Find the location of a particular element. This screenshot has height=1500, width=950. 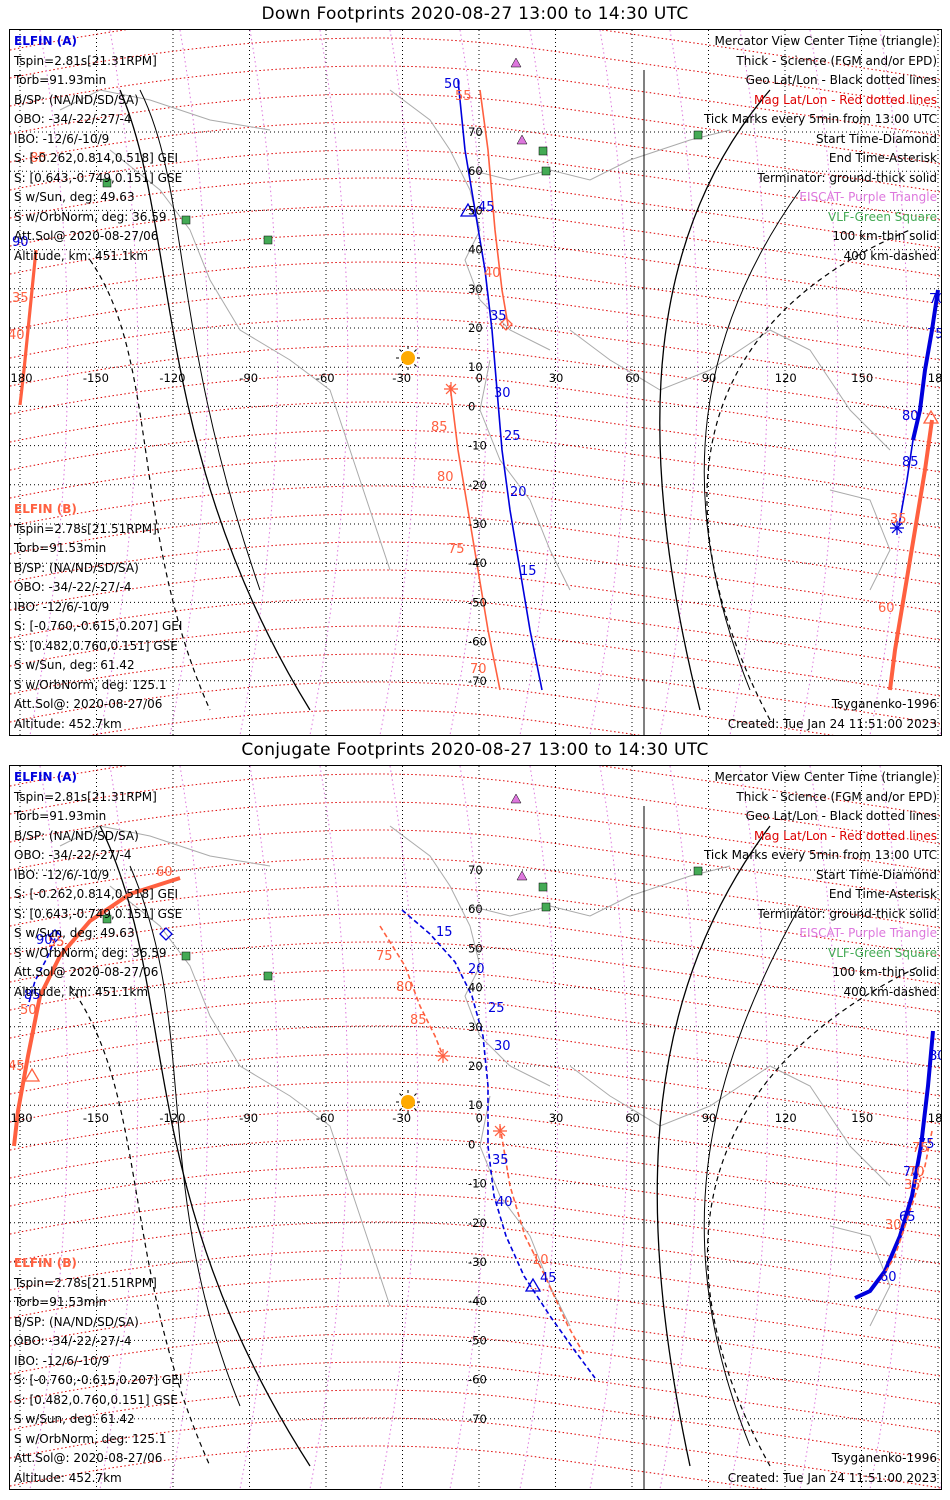

elfin-b-name: ELFIN (B) is located at coordinates (45, 1263).